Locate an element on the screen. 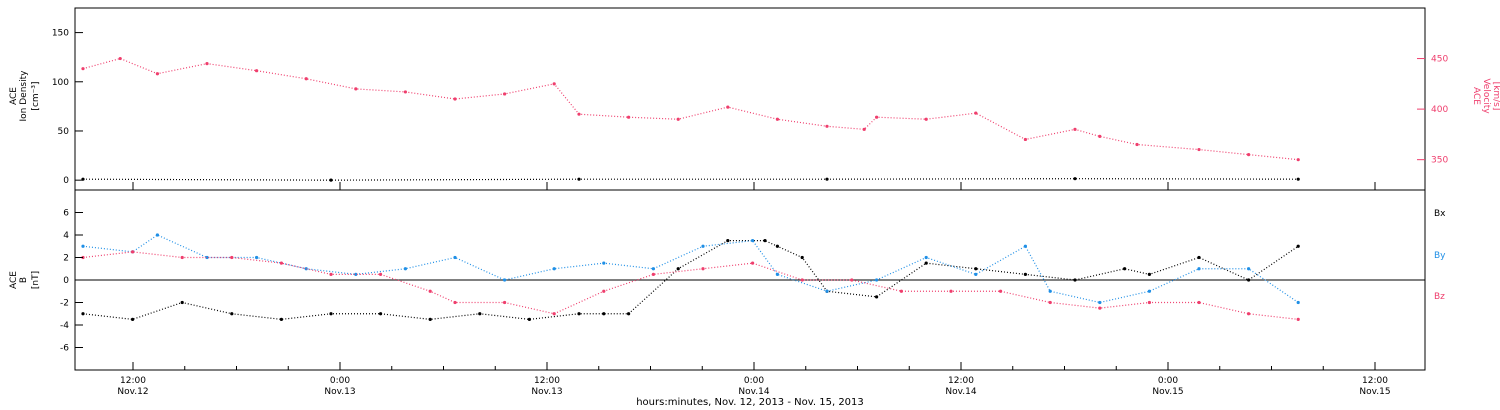 This screenshot has height=410, width=1500. density-axis-label-line3: [cm⁻³] is located at coordinates (36, 95).